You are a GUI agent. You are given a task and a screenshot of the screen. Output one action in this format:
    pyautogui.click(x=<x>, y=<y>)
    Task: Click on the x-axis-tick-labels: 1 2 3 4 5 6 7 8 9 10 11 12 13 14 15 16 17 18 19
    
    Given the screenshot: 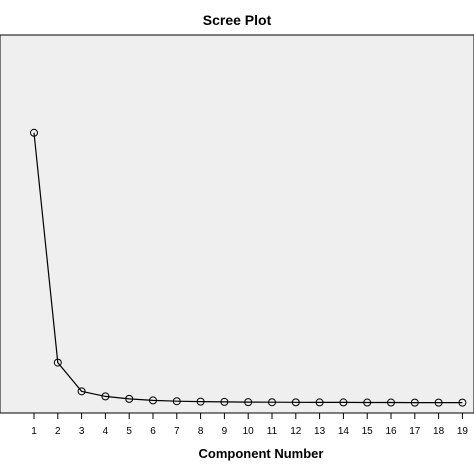 What is the action you would take?
    pyautogui.click(x=249, y=431)
    